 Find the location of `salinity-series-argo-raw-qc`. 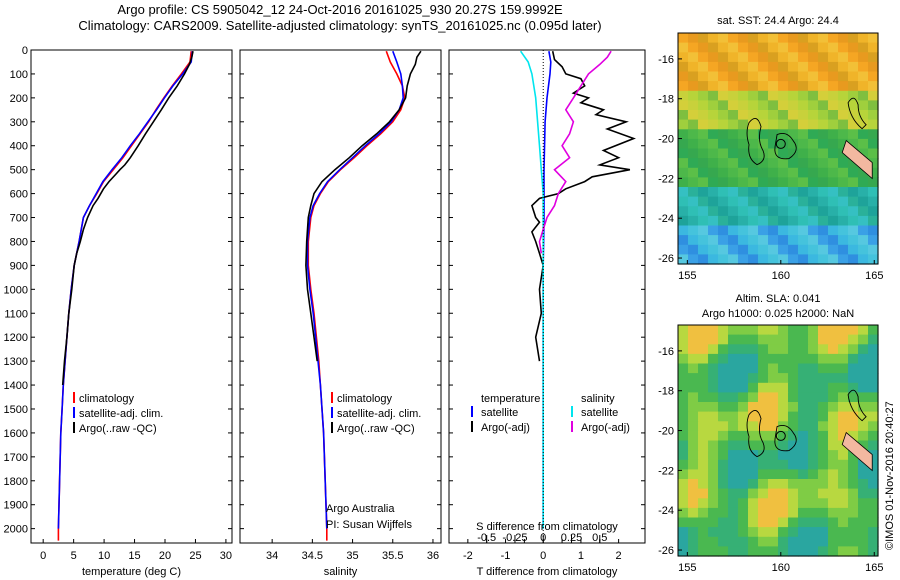

salinity-series-argo-raw-qc is located at coordinates (363, 206).